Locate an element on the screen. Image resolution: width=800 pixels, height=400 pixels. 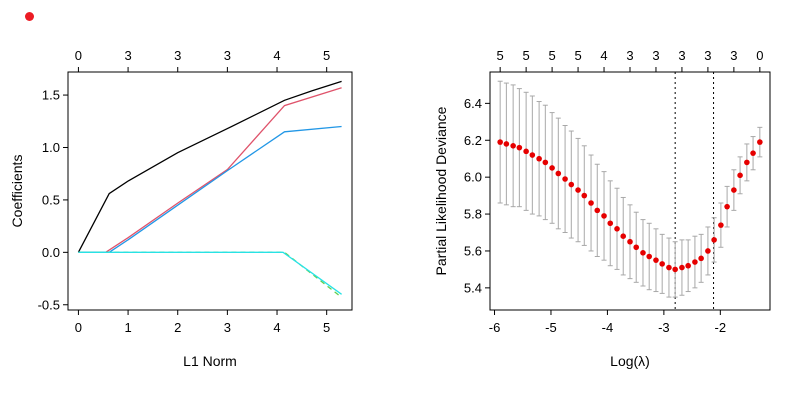
y-axis-tick-label: -0.5 is located at coordinates (49, 304).